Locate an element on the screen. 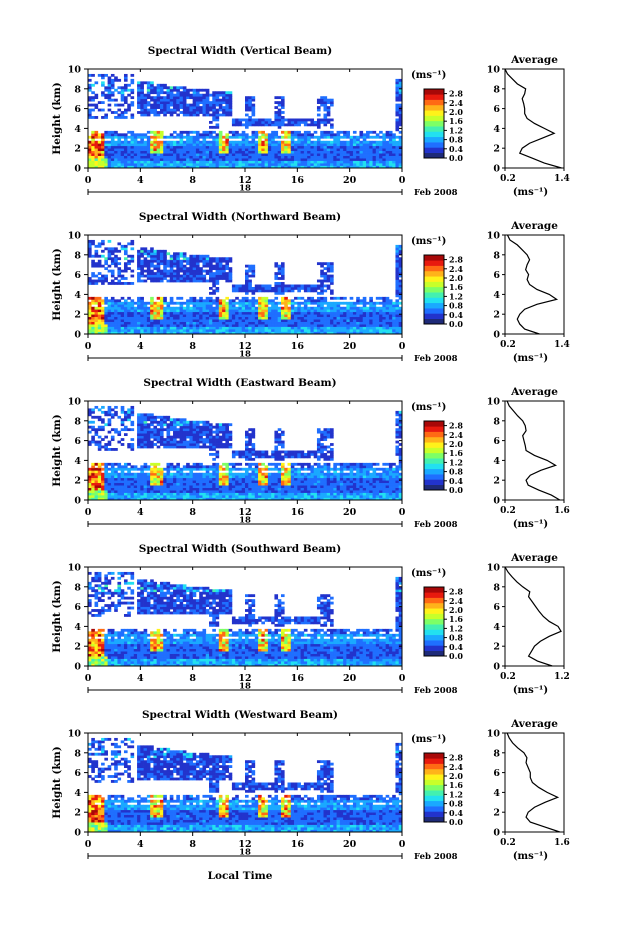 The height and width of the screenshot is (929, 623). profile-y-tick-label: 6 is located at coordinates (496, 275).